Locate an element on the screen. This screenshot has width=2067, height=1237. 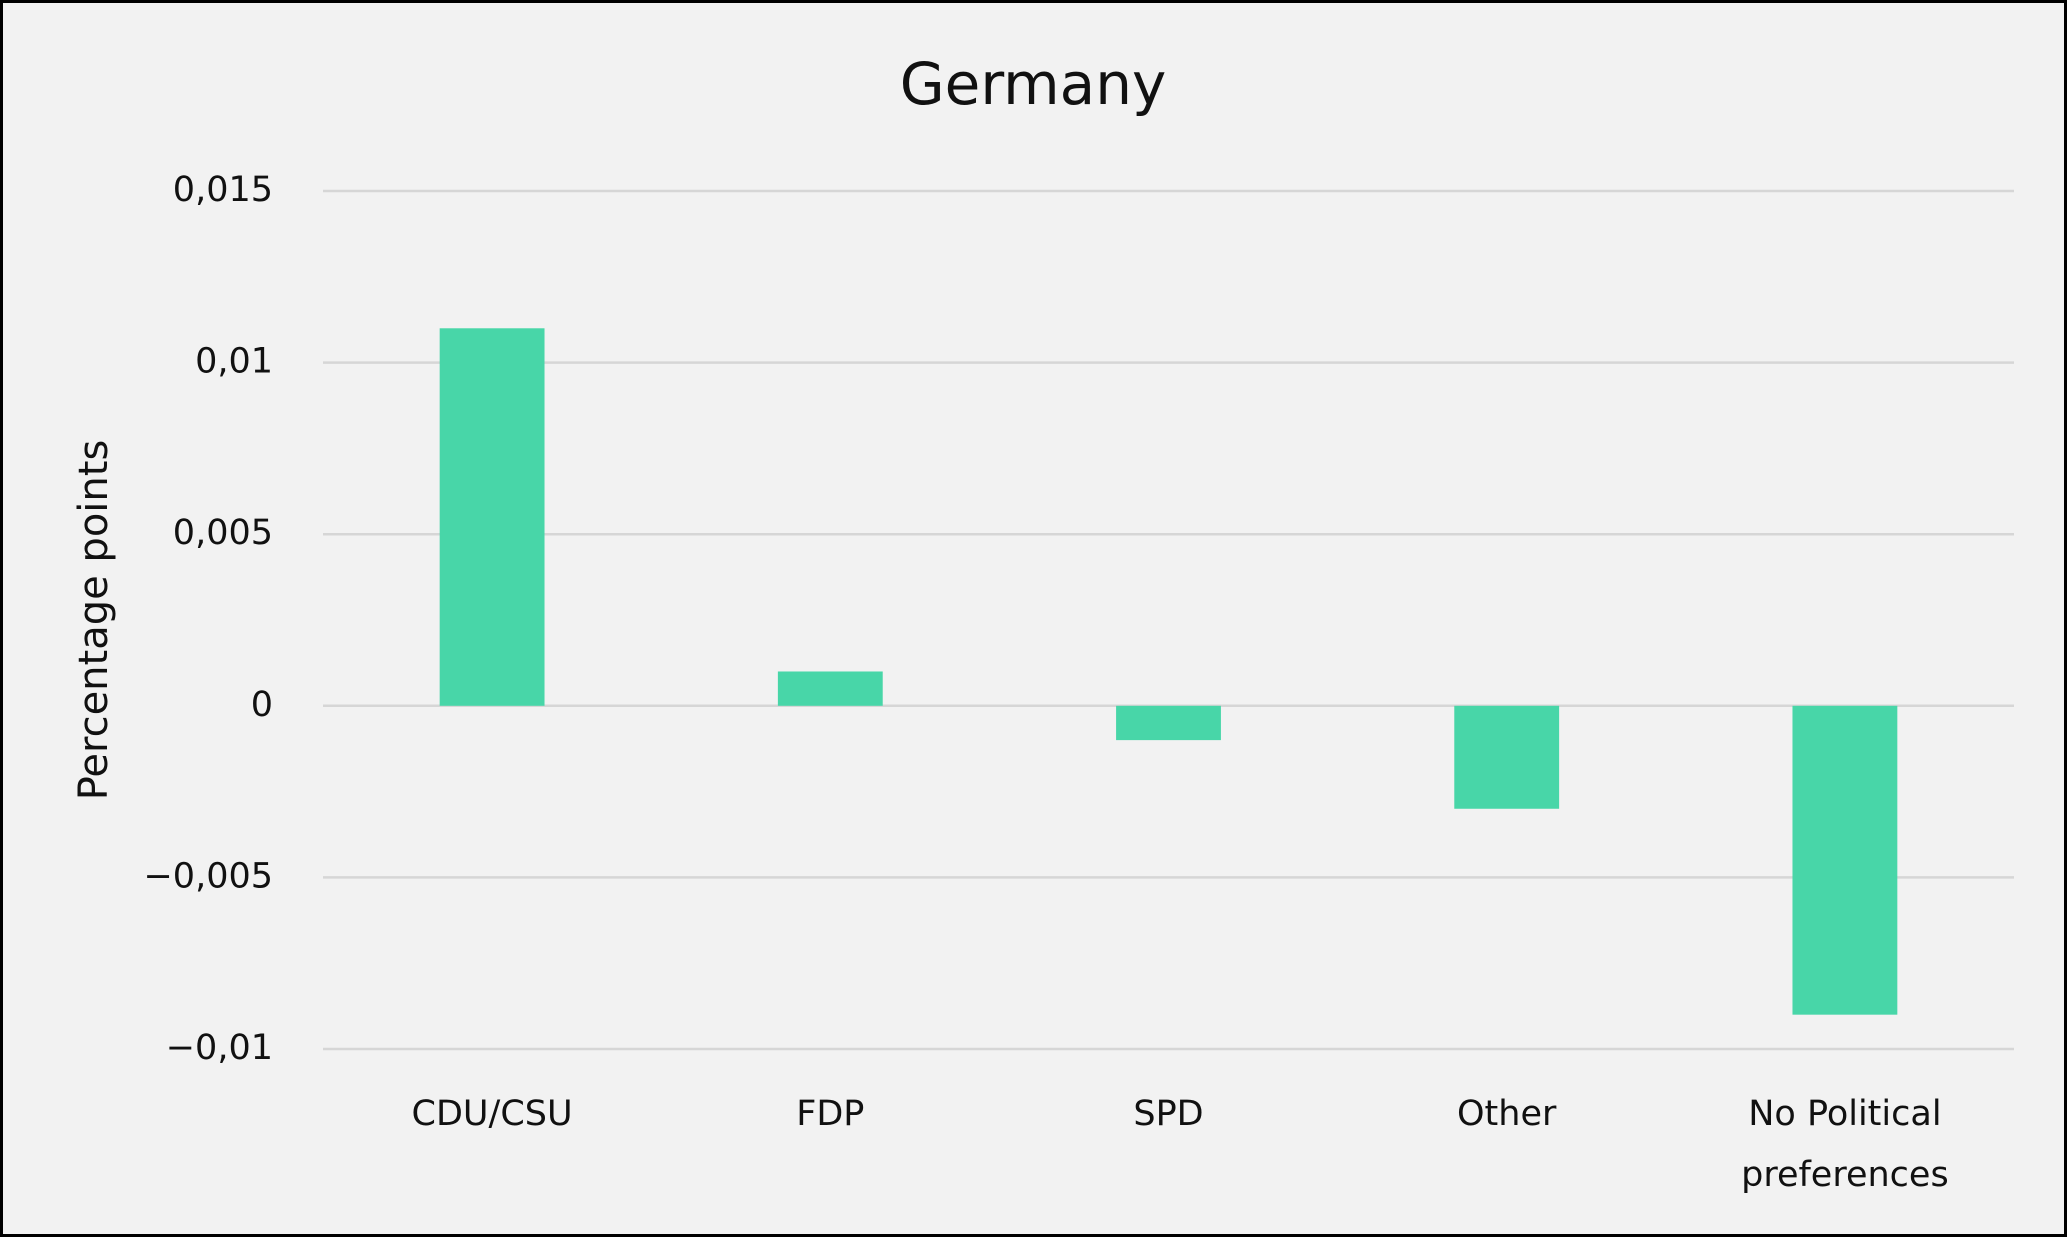
y-axis-label: Percentage points is located at coordinates (94, 620).